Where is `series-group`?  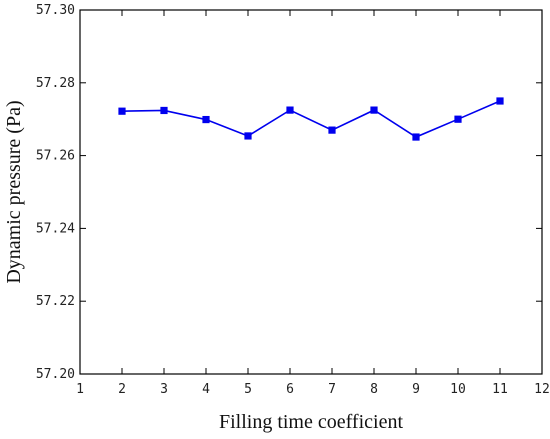 series-group is located at coordinates (311, 119).